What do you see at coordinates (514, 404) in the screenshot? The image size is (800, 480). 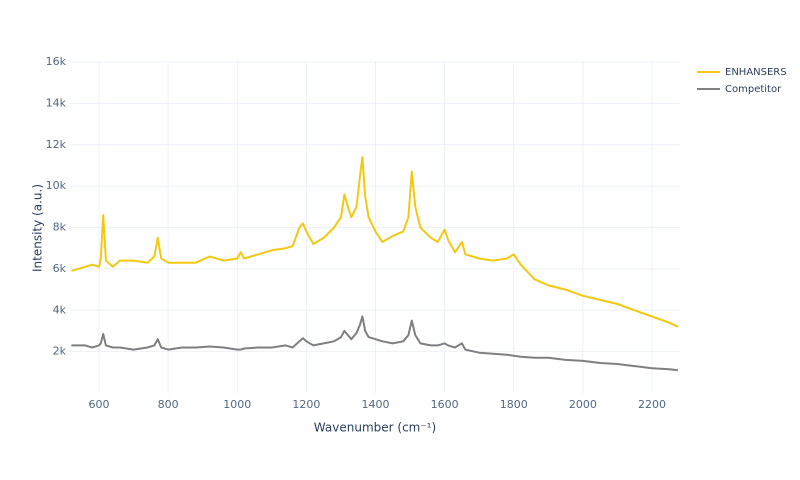 I see `x-tick-label: 1800` at bounding box center [514, 404].